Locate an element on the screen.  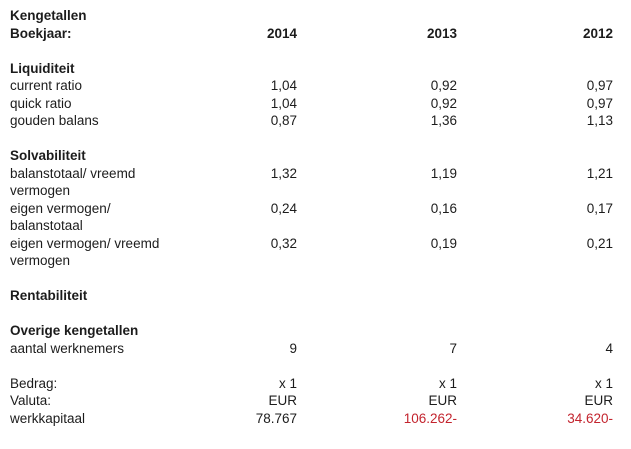
metric-value: 0,21 is located at coordinates (599, 243).